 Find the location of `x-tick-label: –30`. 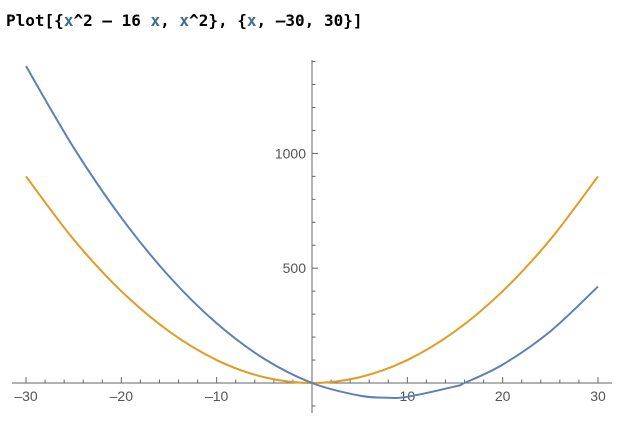

x-tick-label: –30 is located at coordinates (26, 396).